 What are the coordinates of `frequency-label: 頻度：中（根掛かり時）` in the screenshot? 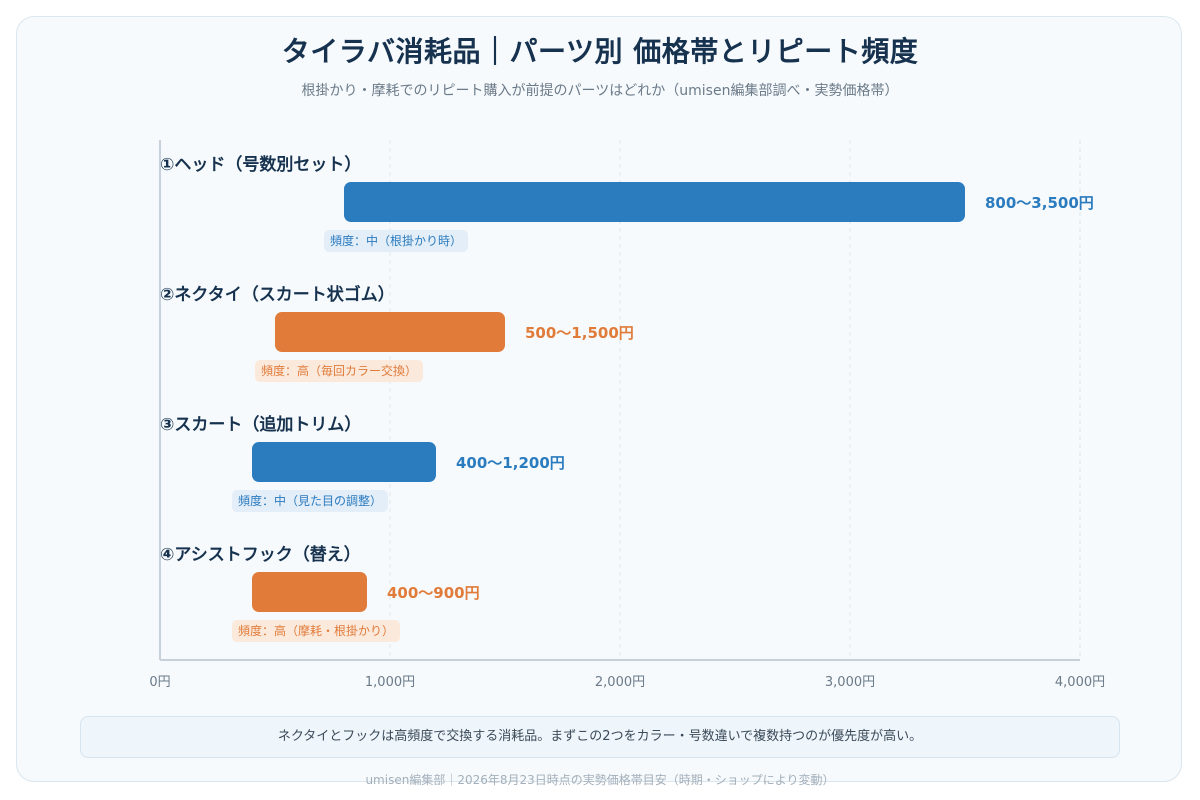 It's located at (396, 240).